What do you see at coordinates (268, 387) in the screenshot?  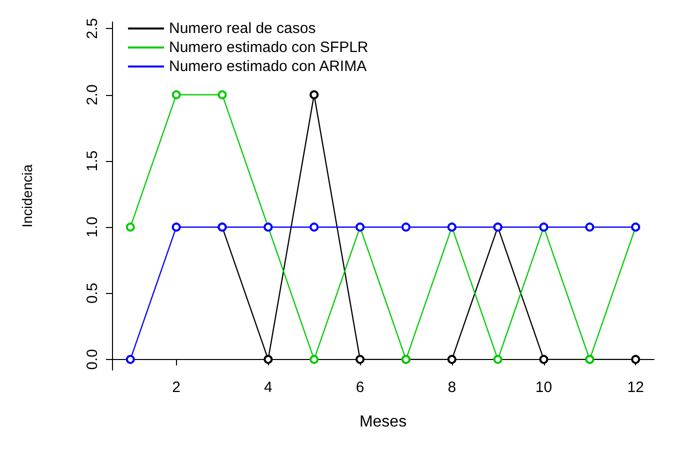 I see `x-tick-label: 4` at bounding box center [268, 387].